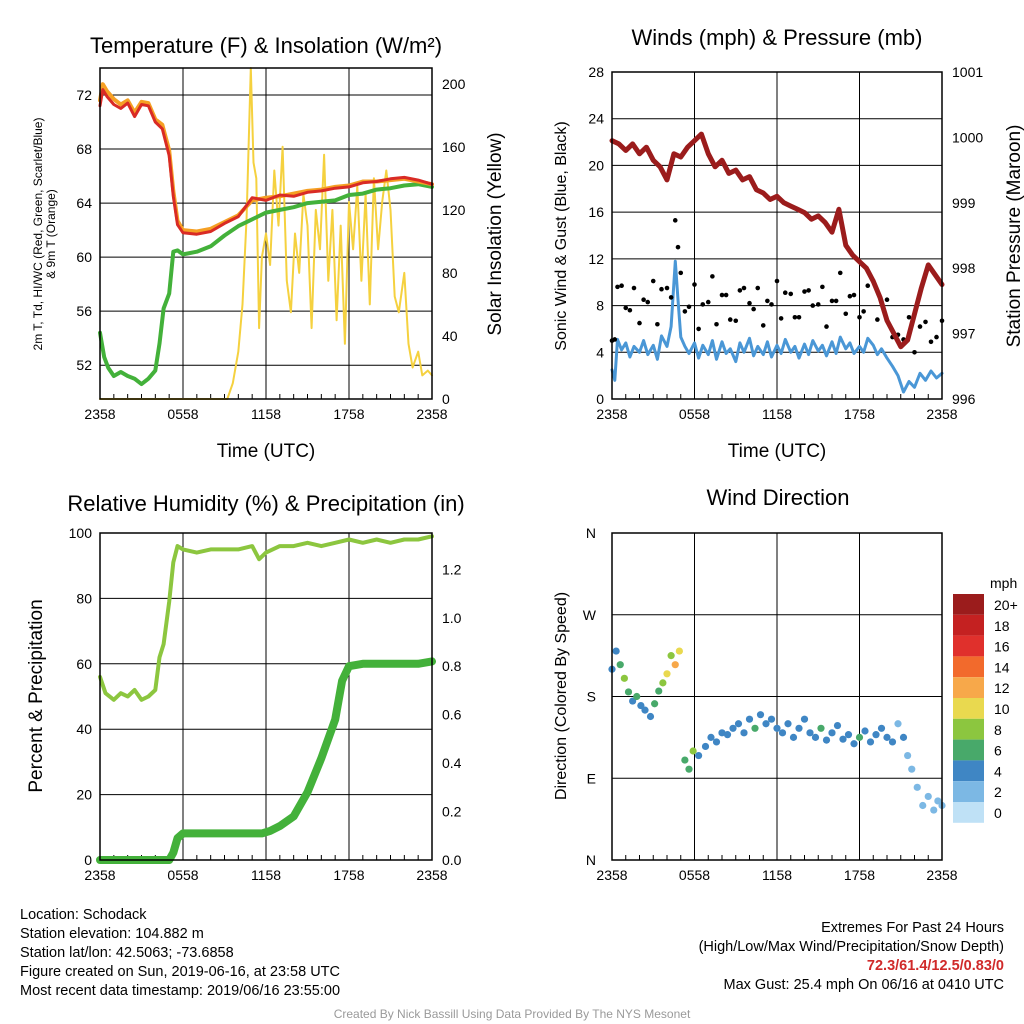 This screenshot has height=1024, width=1024. What do you see at coordinates (83, 915) in the screenshot?
I see `station-location: Location: Schodack` at bounding box center [83, 915].